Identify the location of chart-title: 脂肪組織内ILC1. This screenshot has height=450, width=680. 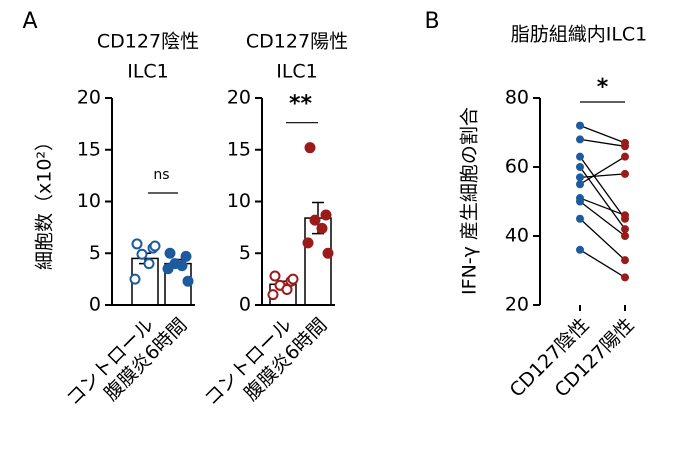
(579, 35).